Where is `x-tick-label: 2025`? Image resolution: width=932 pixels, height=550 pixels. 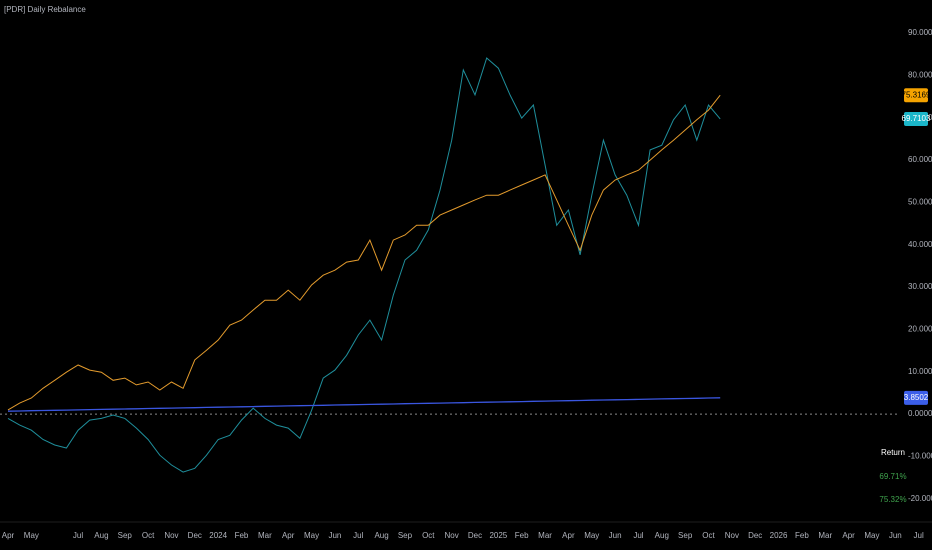
x-tick-label: 2025 is located at coordinates (498, 535).